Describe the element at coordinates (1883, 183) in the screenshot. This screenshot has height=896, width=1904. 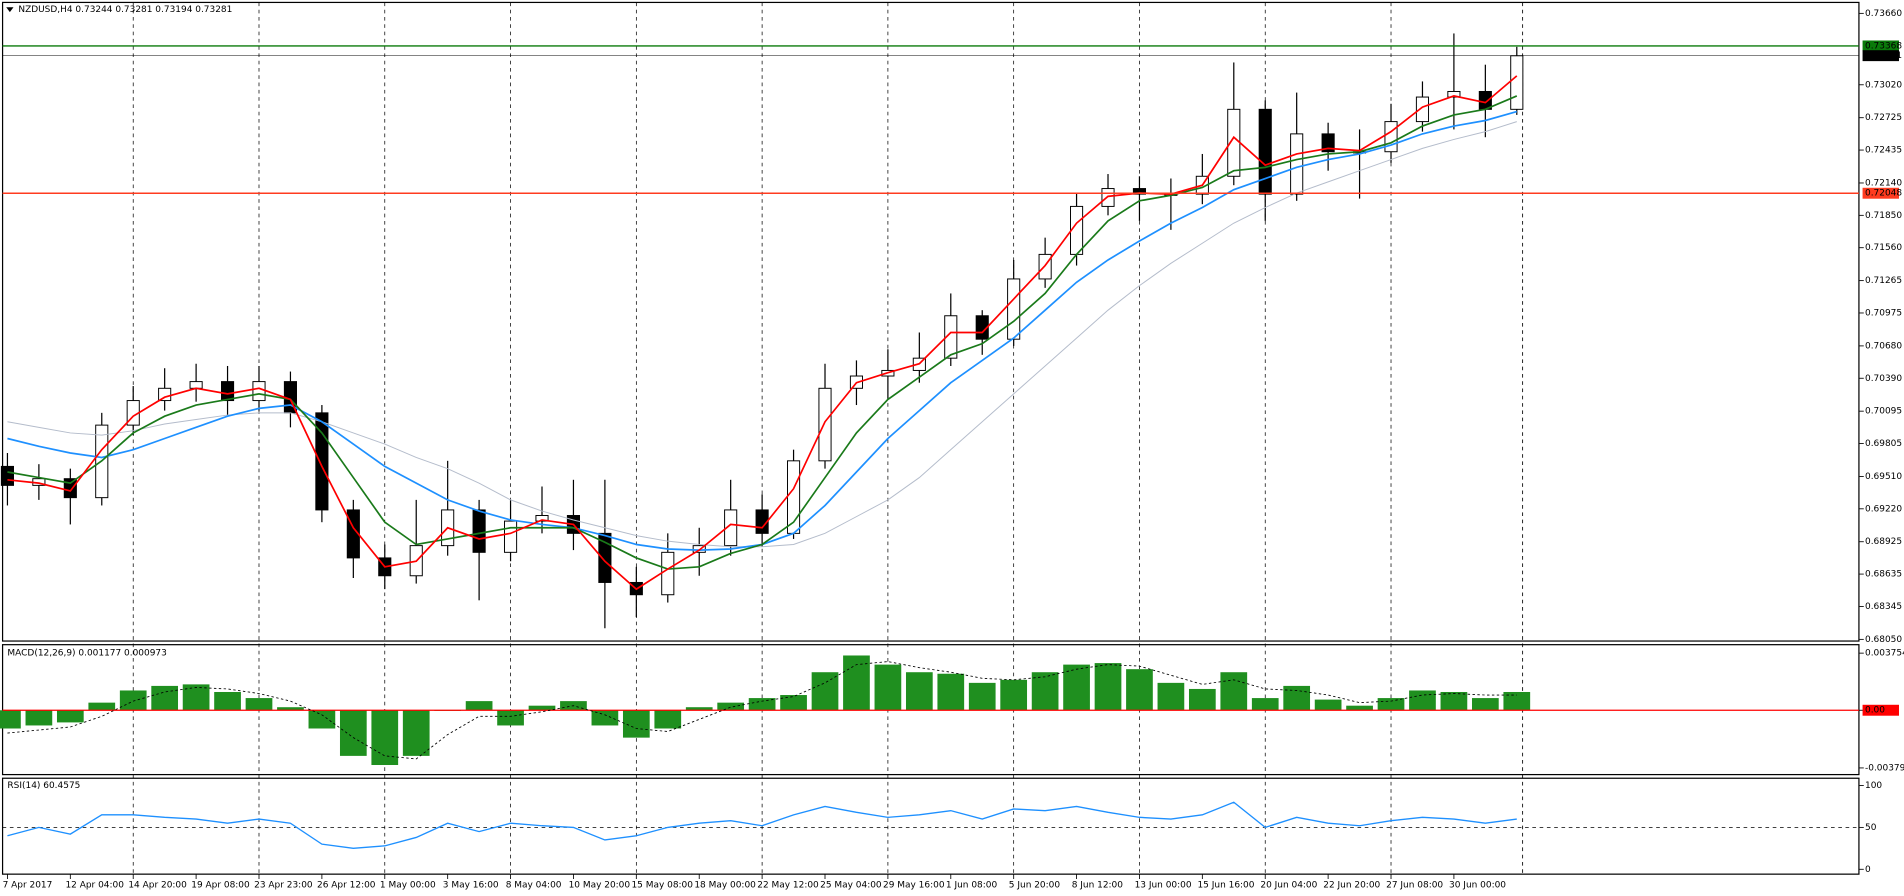
I see `y-tick-label: 0.72140` at that location.